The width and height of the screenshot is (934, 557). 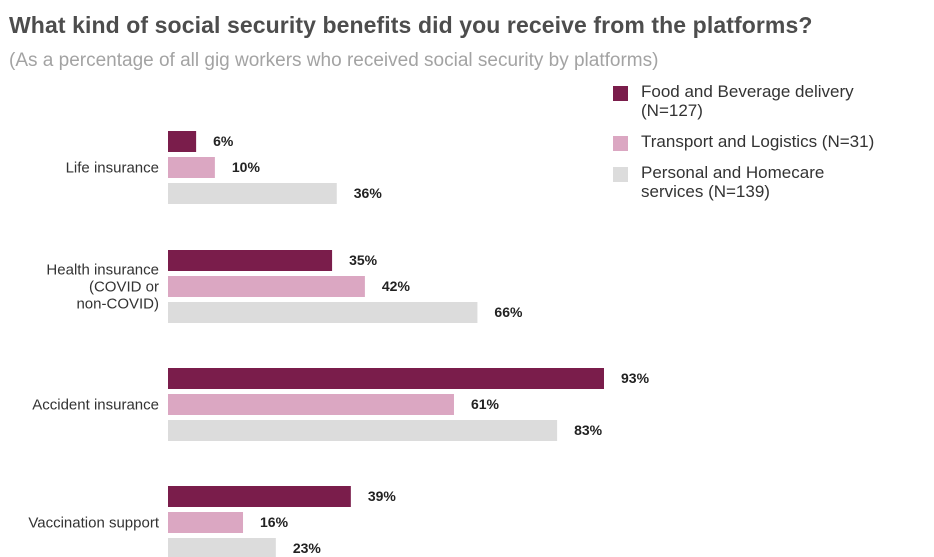 I want to click on bar-accident-insurance-food, so click(x=386, y=378).